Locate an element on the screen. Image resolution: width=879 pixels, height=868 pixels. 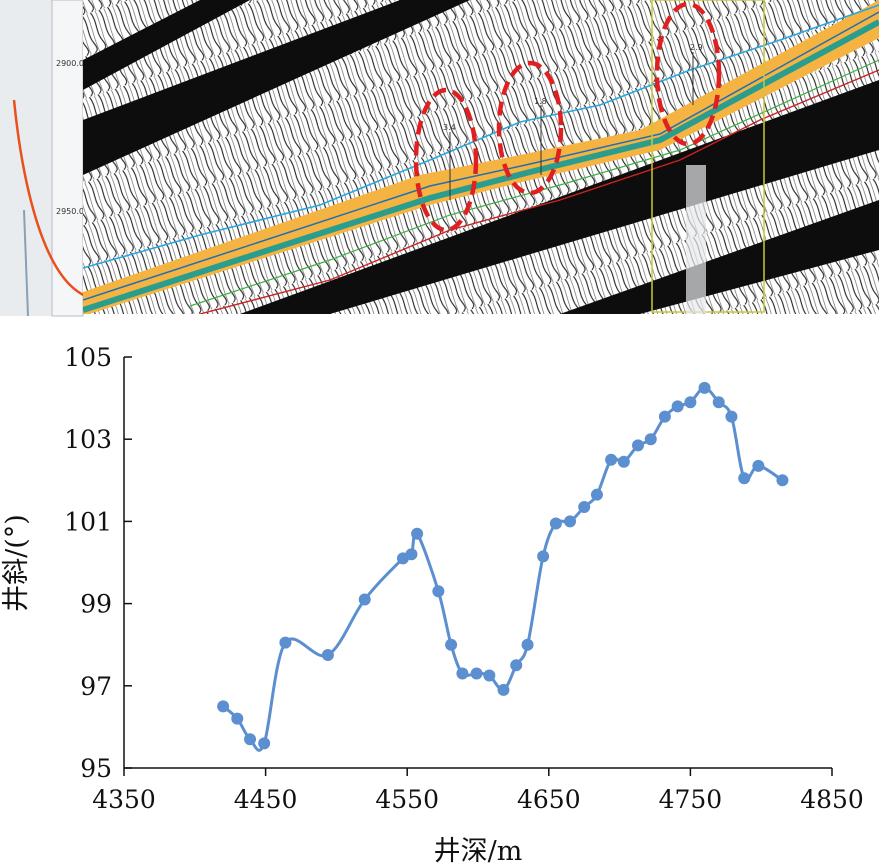
x-tick-label: 4750 is located at coordinates (691, 799).